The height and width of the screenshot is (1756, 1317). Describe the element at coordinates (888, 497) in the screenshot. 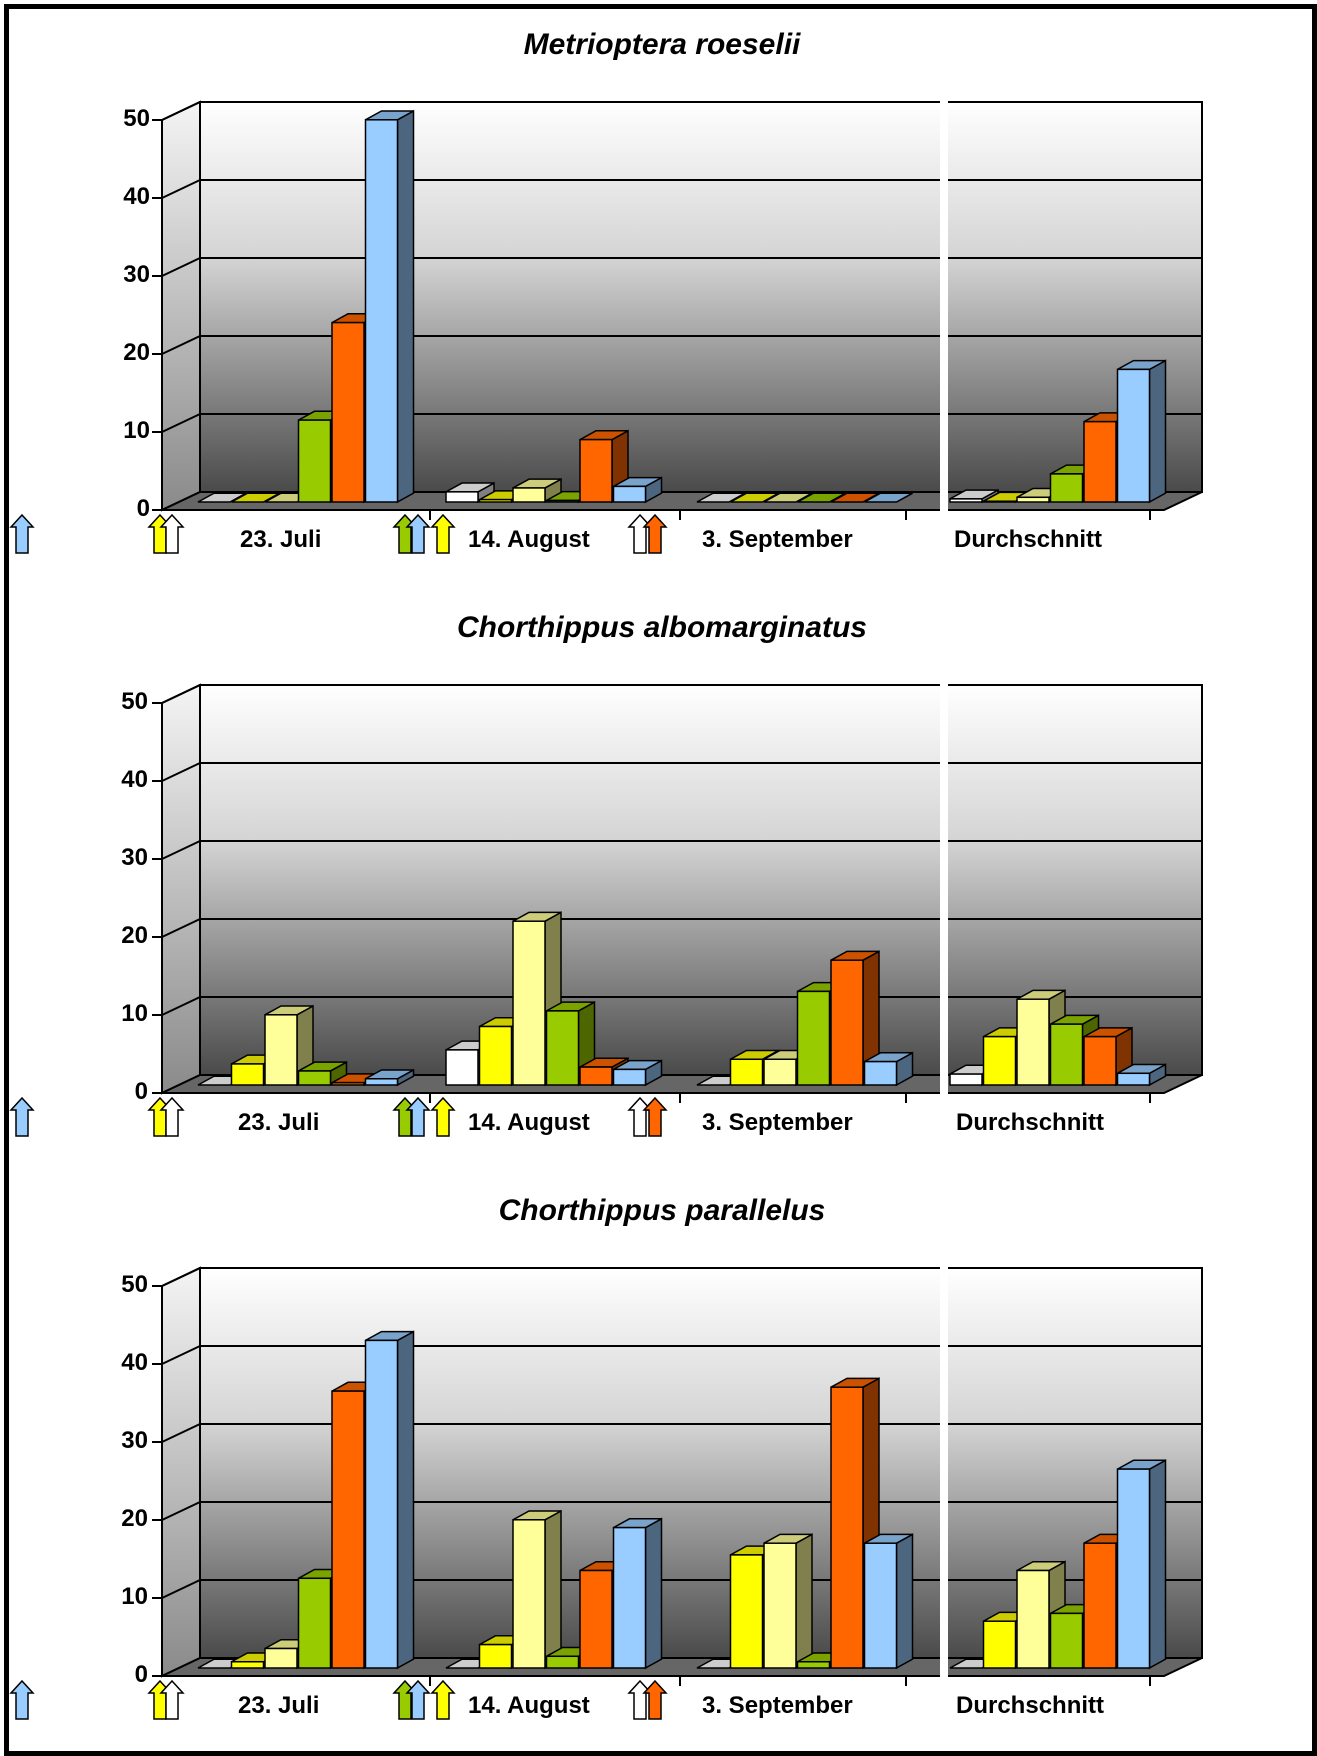

I see `bar-top` at that location.